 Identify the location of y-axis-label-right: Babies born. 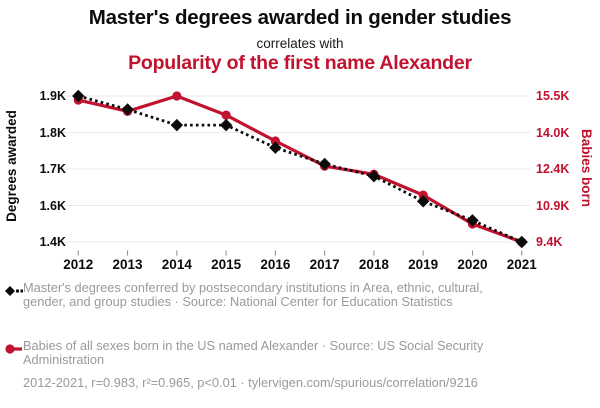
(586, 167).